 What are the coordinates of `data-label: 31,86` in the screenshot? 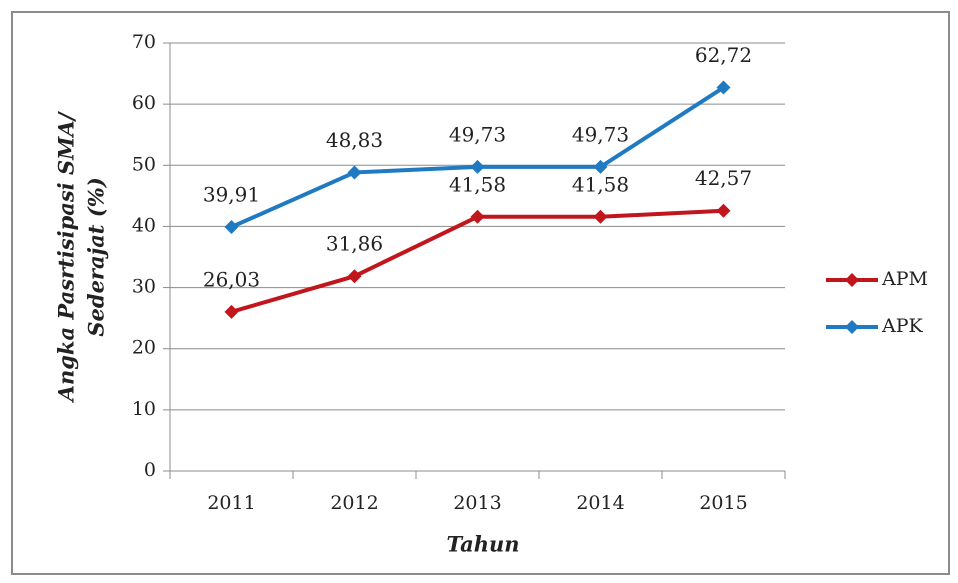 It's located at (354, 244).